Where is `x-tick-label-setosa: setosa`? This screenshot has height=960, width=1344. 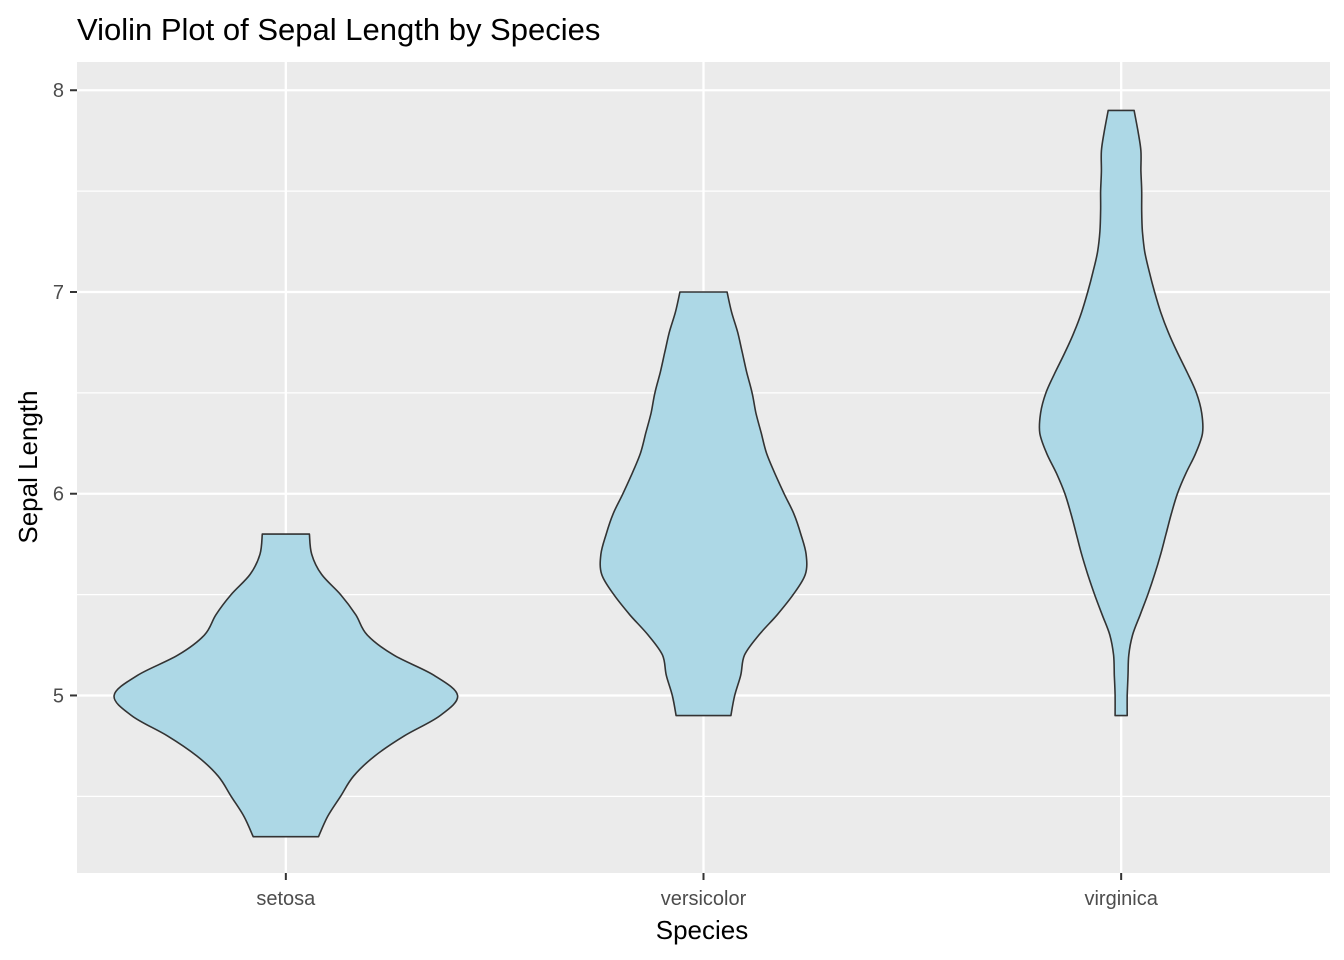 x-tick-label-setosa: setosa is located at coordinates (286, 899).